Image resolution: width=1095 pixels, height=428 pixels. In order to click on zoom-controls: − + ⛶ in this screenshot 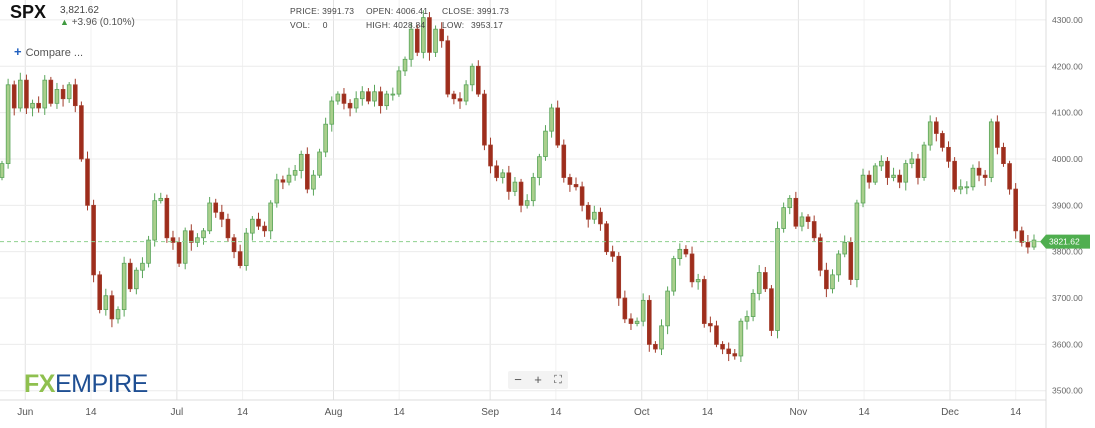, I will do `click(538, 380)`.